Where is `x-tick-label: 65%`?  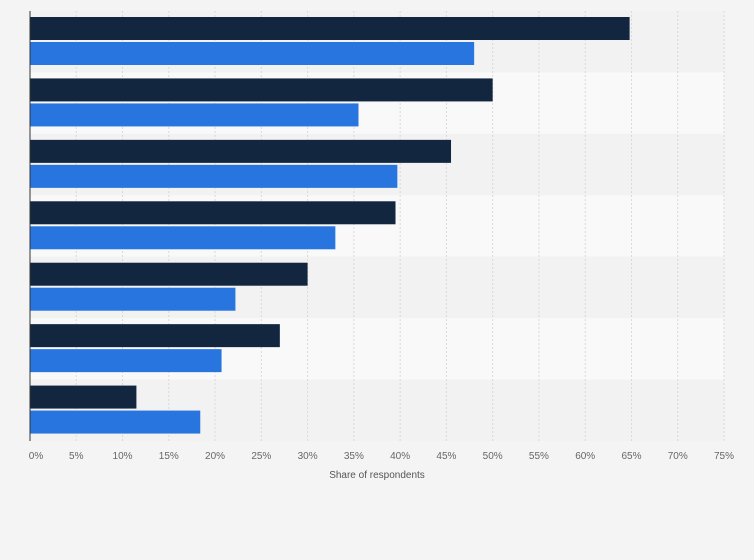 x-tick-label: 65% is located at coordinates (631, 456).